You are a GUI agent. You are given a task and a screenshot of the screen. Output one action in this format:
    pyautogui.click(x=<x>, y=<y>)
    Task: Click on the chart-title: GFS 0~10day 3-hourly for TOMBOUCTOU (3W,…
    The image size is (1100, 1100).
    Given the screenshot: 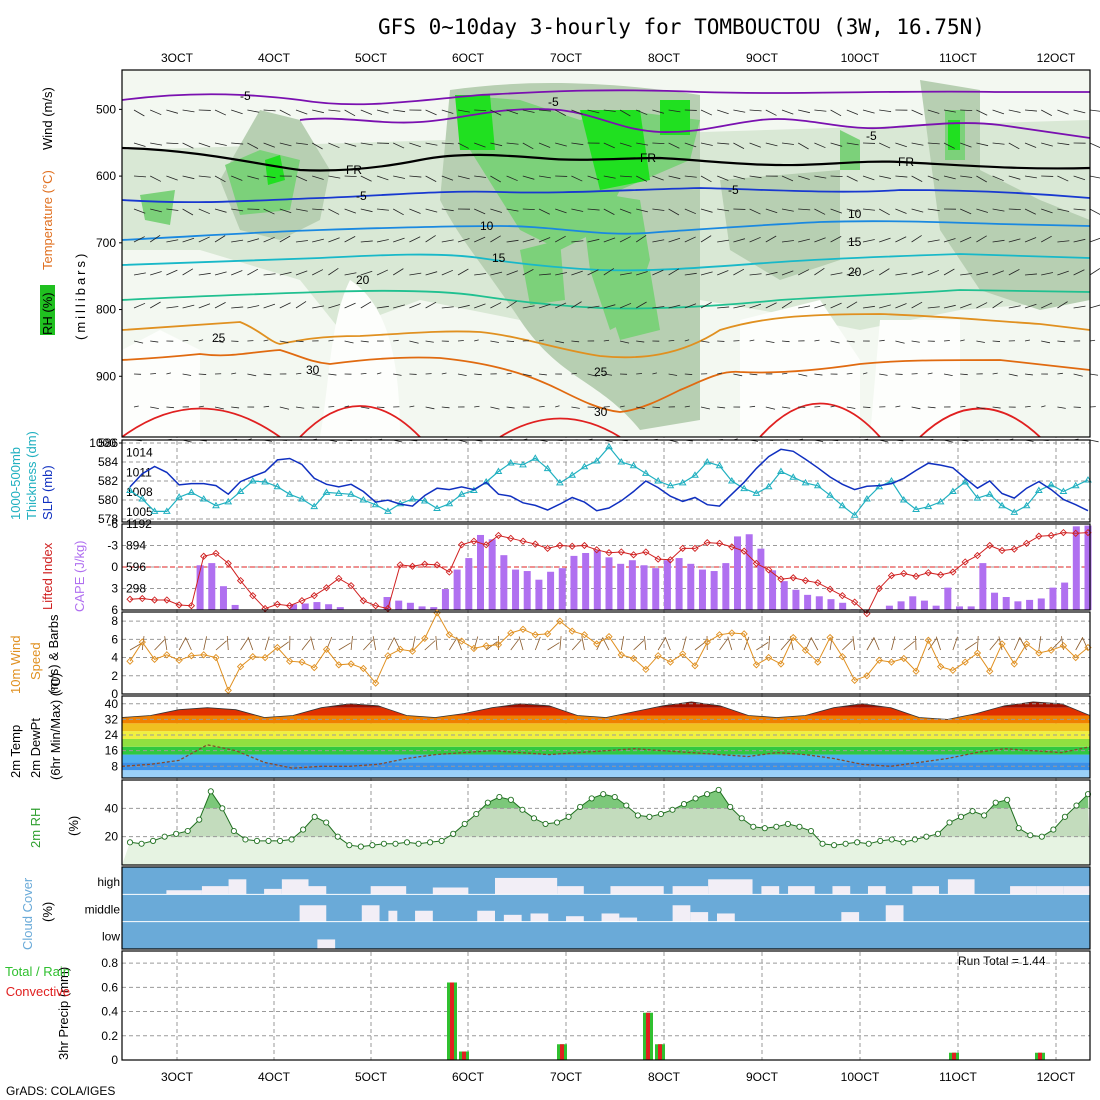 What is the action you would take?
    pyautogui.click(x=681, y=27)
    